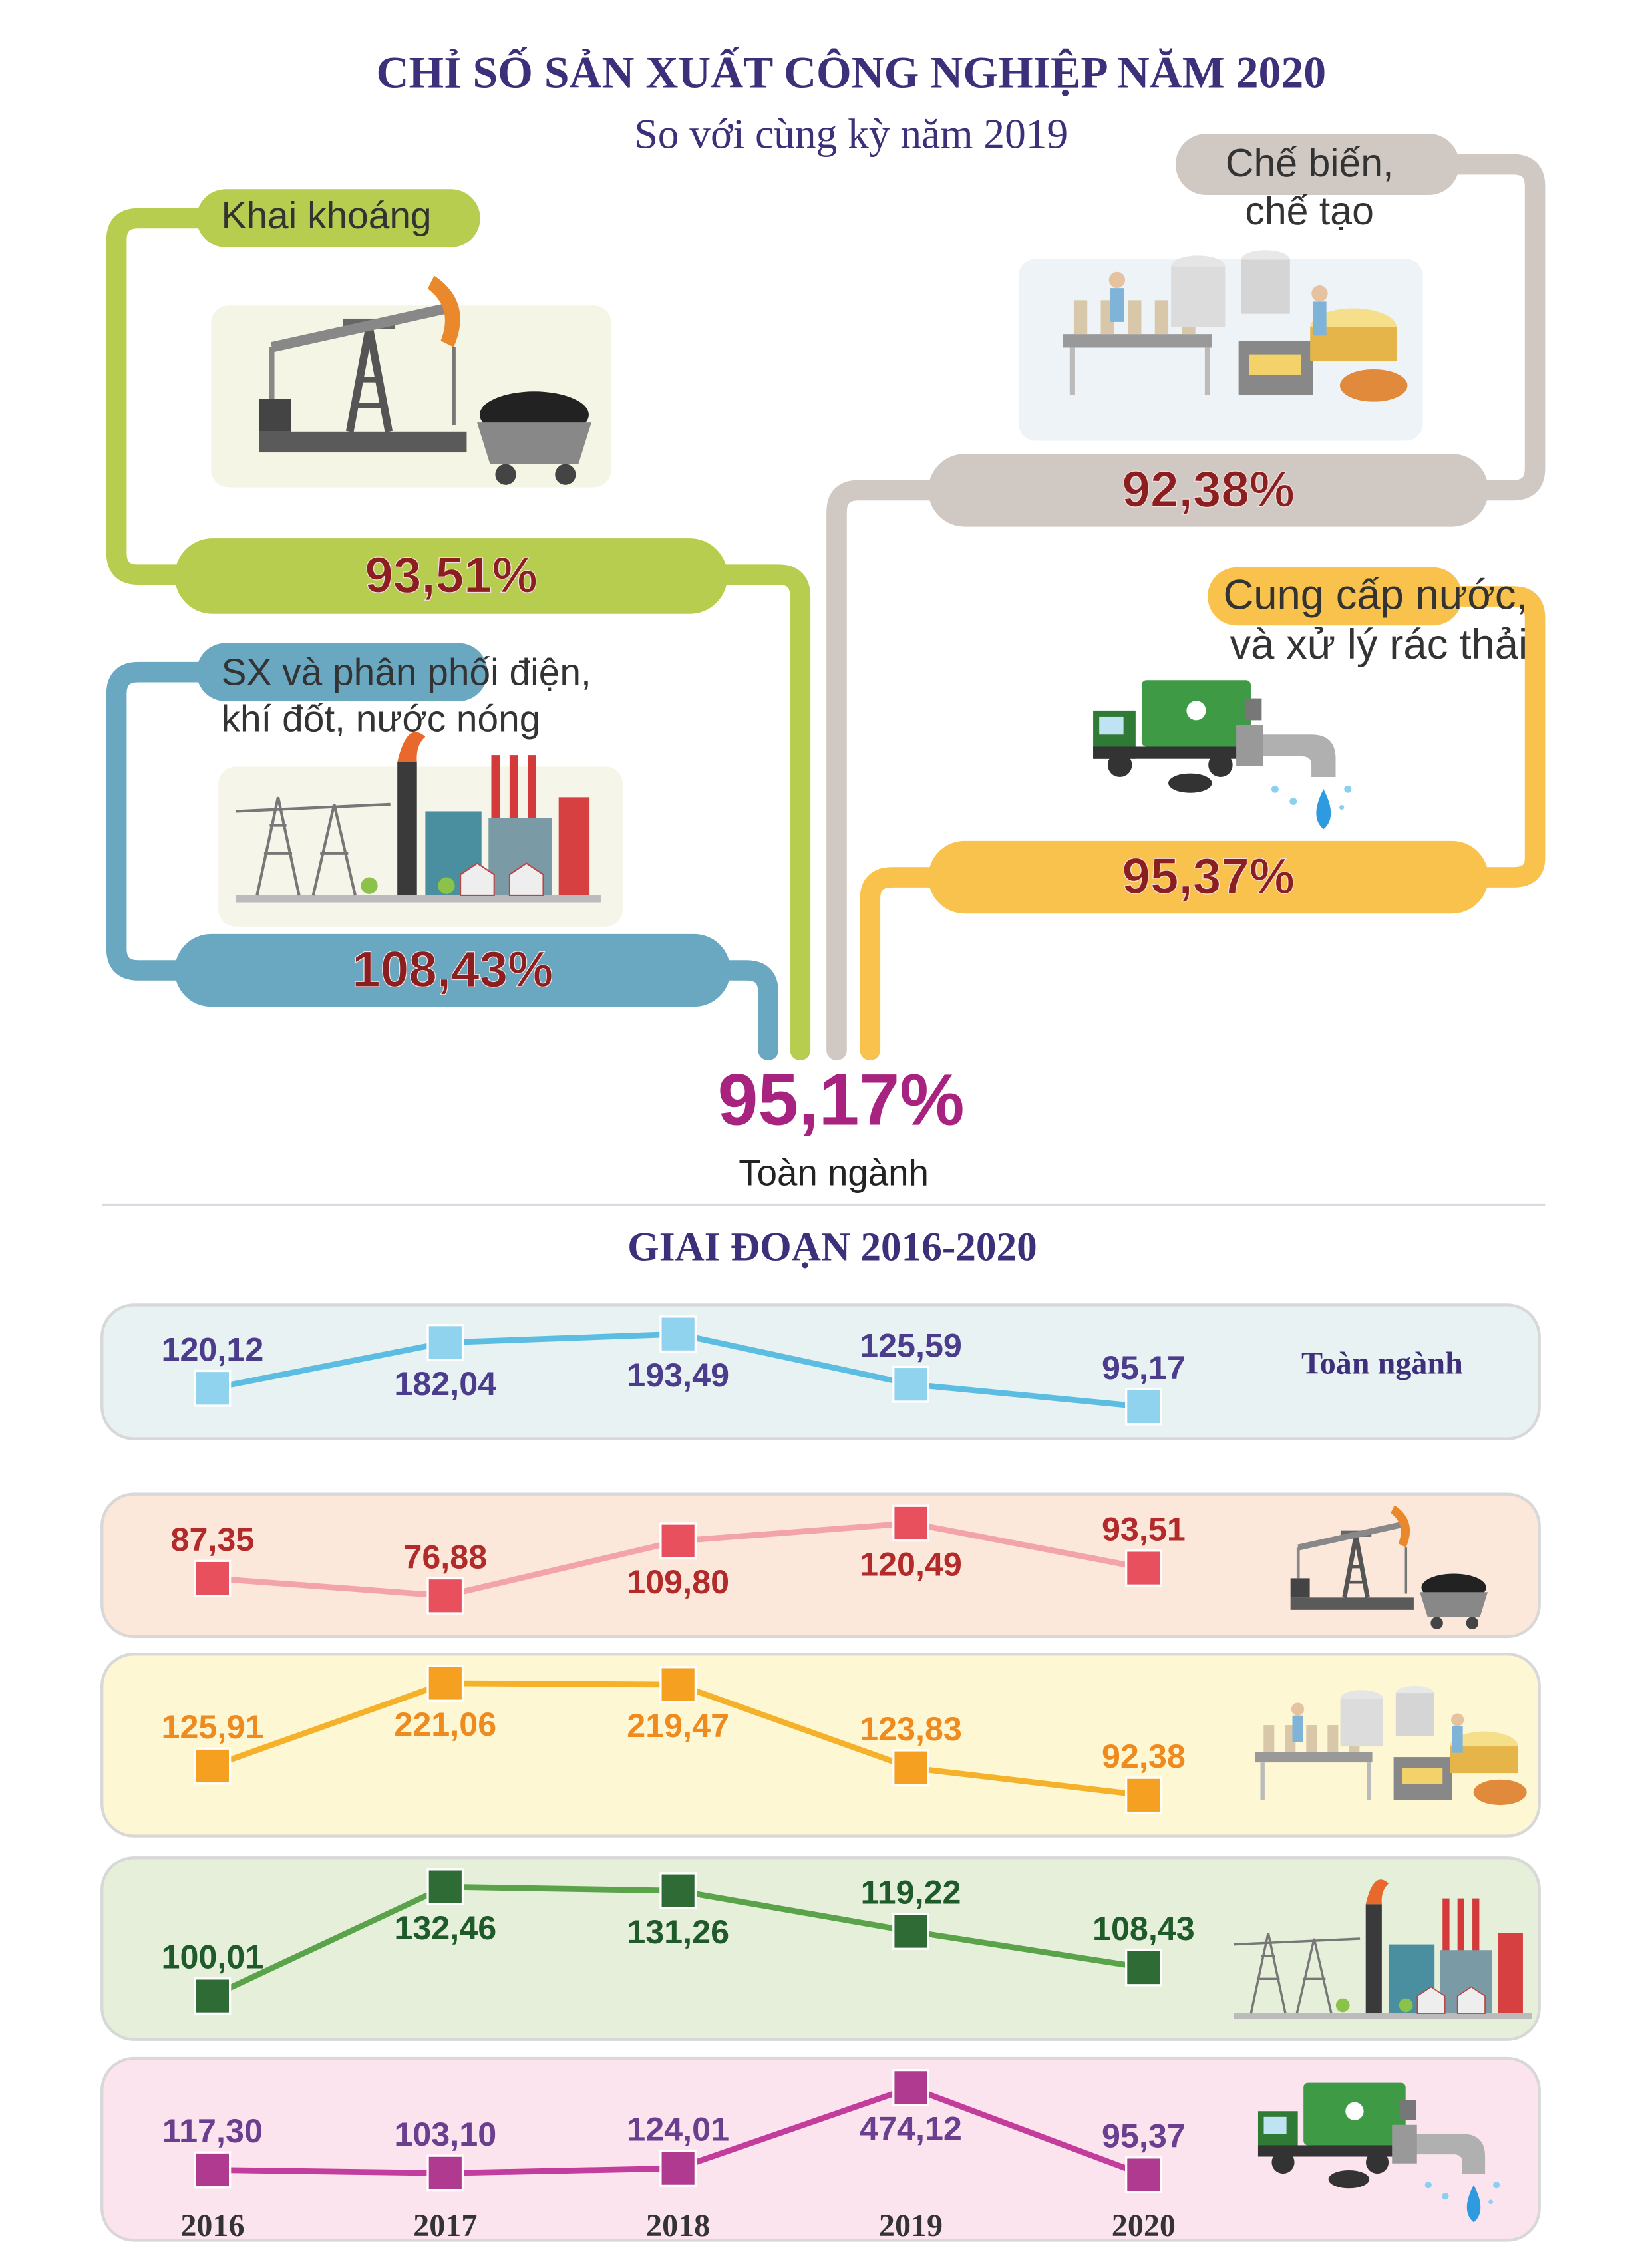  I want to click on sector-label: và xử lý rác thải, so click(1379, 644).